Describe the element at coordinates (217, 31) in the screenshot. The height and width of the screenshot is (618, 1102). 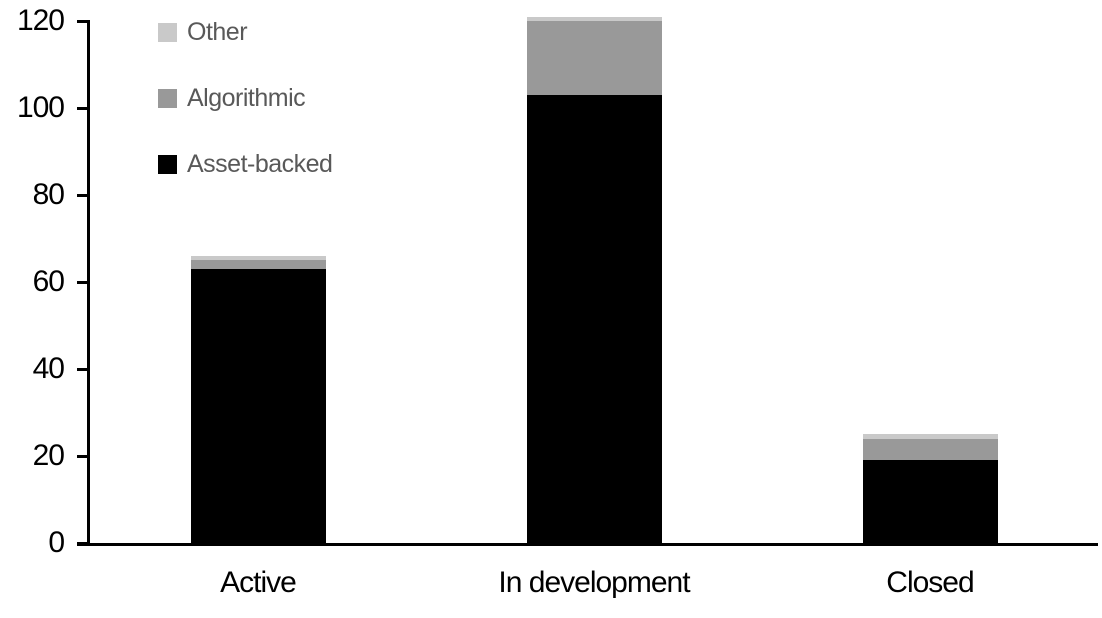
I see `legend-label-other: Other` at that location.